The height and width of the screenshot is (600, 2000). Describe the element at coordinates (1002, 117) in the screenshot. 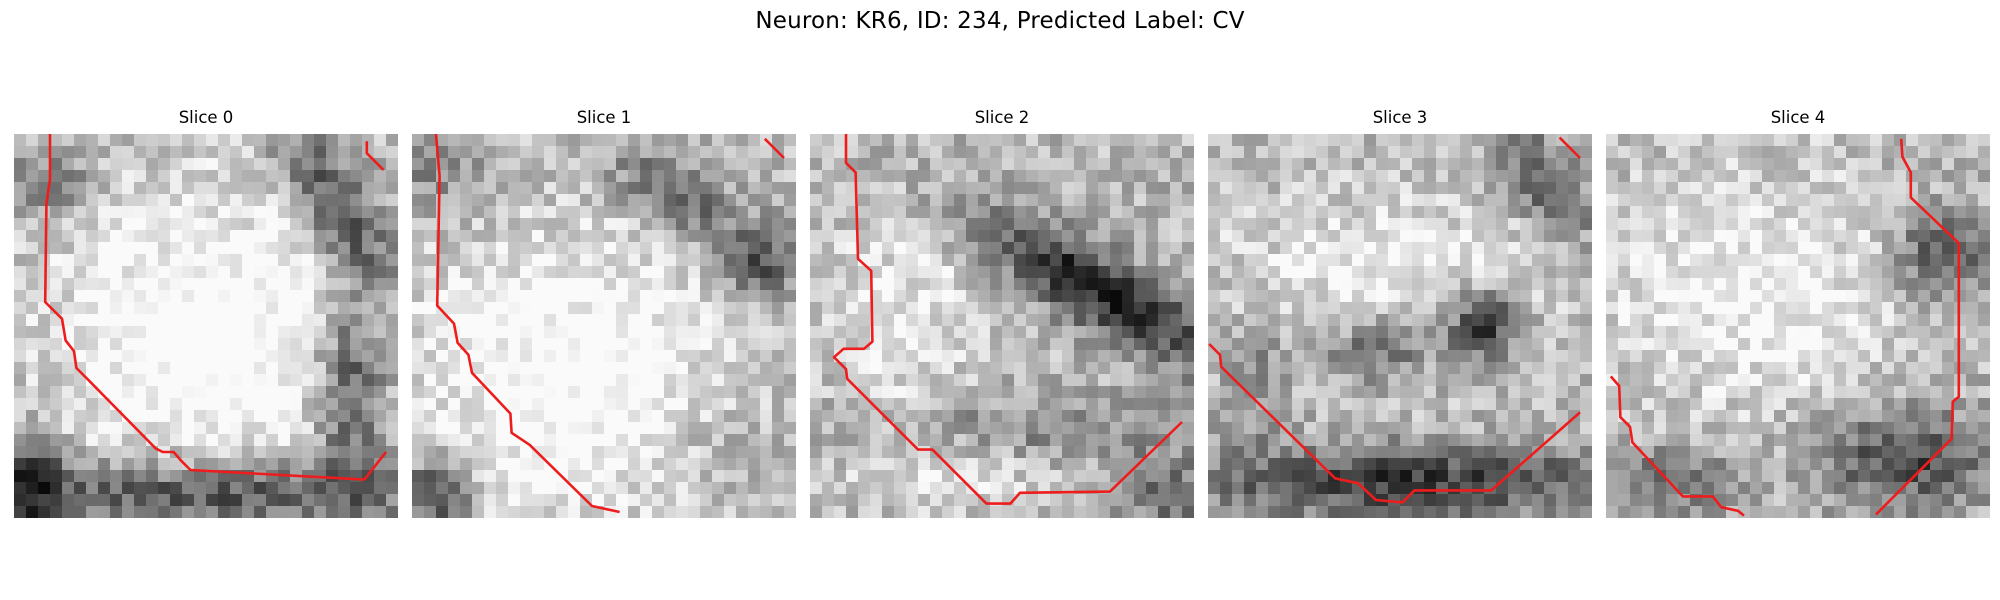

I see `panel-title-2: Slice 2` at that location.